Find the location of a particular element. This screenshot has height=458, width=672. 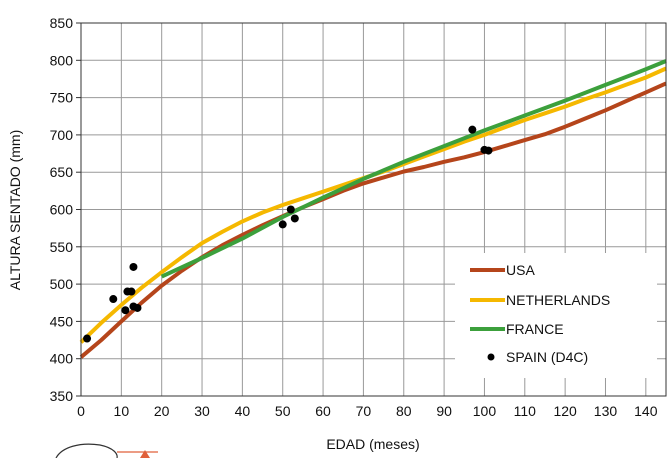

legend-label-usa: USA is located at coordinates (520, 270).